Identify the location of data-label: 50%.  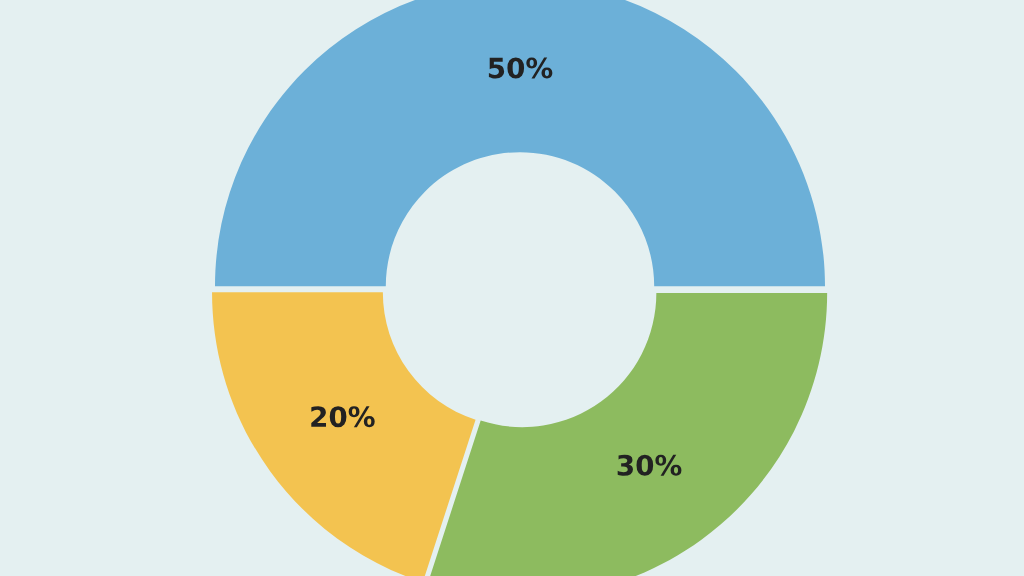
(520, 68).